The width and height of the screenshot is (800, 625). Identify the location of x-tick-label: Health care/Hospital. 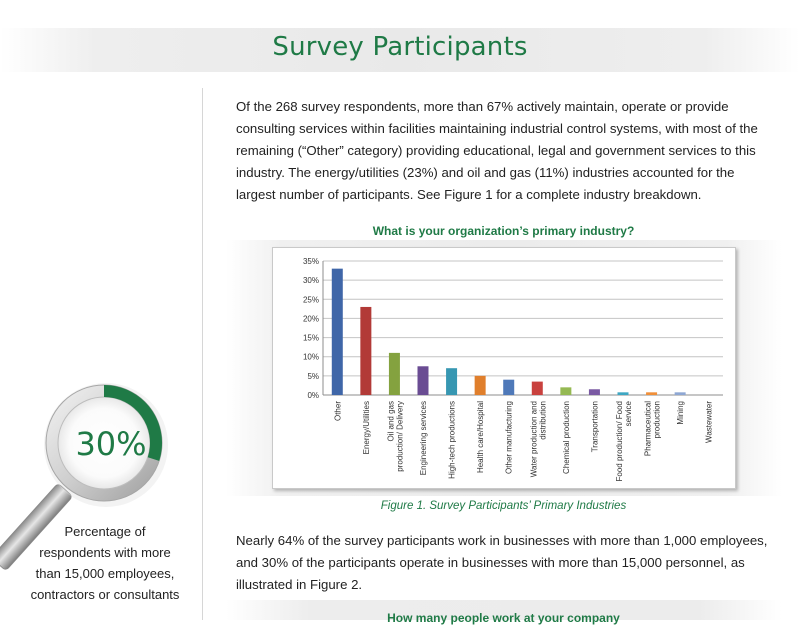
(480, 437).